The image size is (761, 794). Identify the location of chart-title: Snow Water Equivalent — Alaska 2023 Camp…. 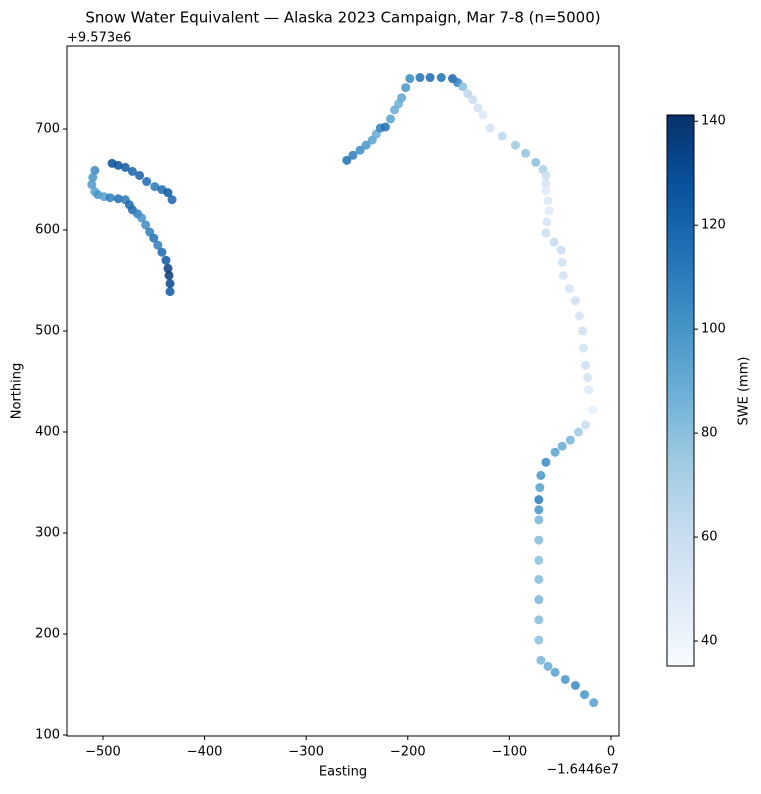
(342, 18).